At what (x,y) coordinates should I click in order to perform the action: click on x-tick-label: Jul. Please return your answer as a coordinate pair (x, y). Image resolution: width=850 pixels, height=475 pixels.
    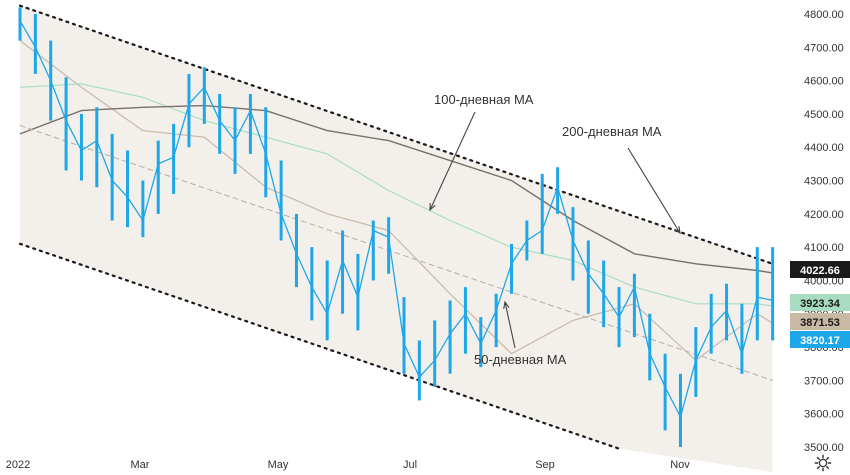
    Looking at the image, I should click on (410, 465).